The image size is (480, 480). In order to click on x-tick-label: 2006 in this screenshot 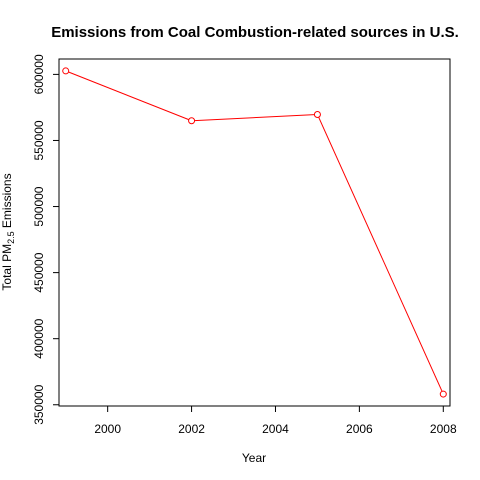, I will do `click(359, 429)`.